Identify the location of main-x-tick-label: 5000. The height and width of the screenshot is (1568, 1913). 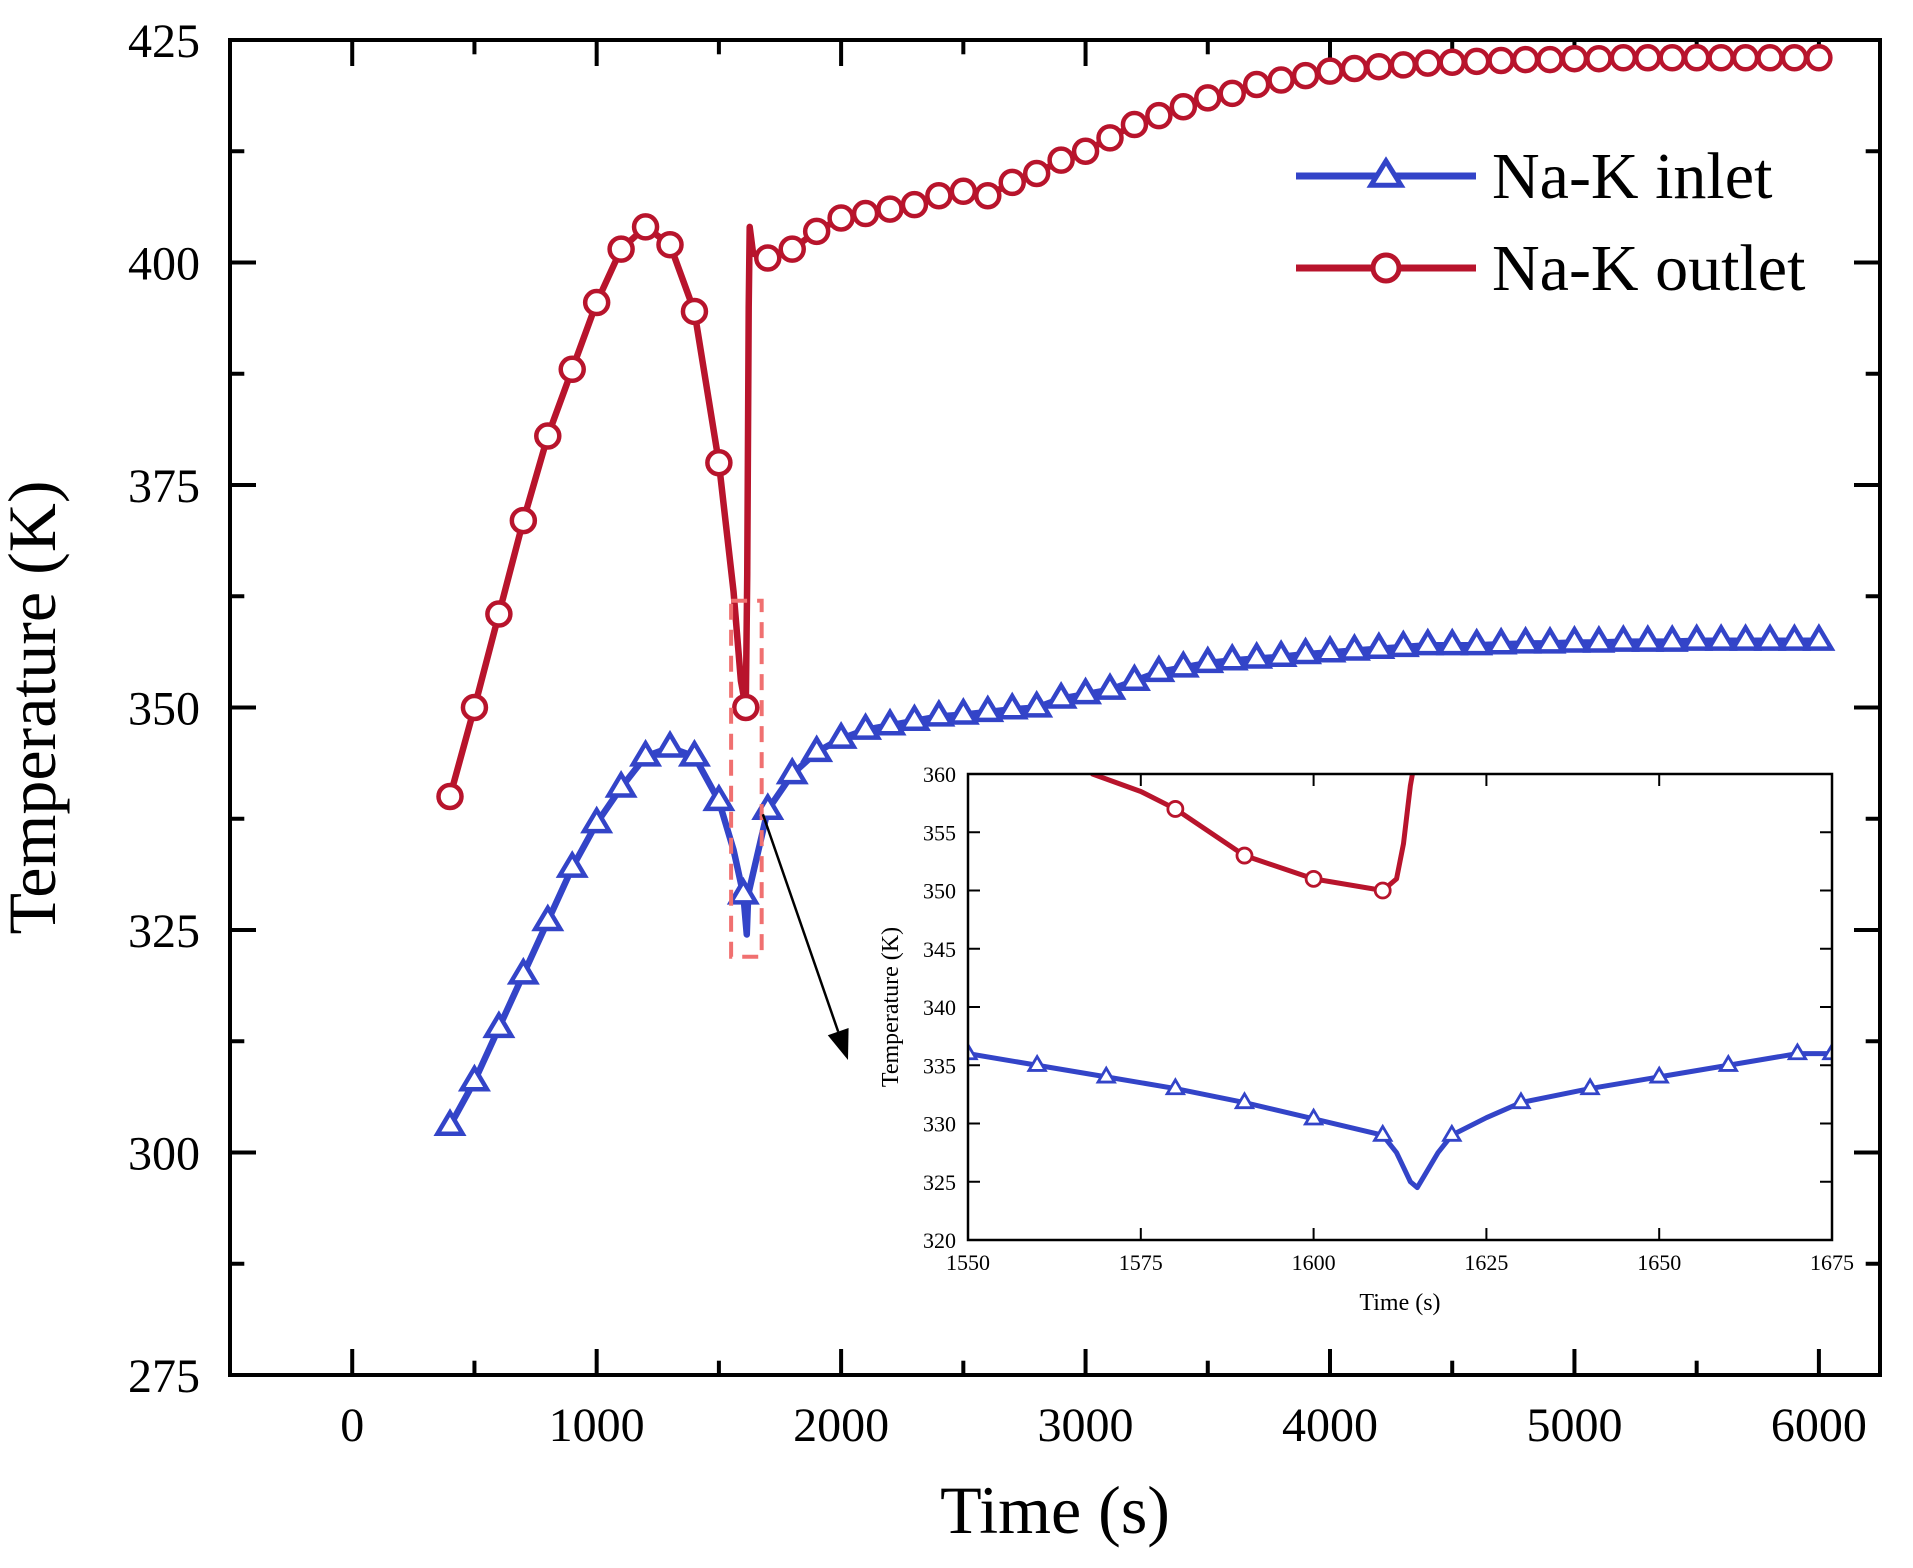
(1574, 1425).